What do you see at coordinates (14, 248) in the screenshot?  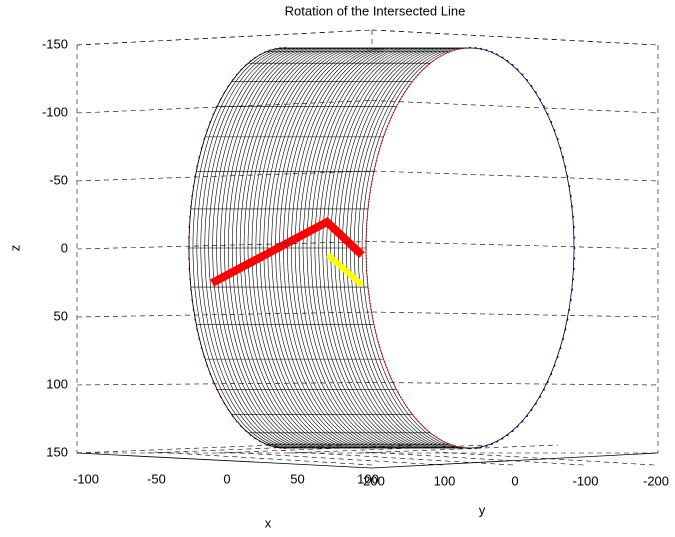 I see `z-axis-label: z` at bounding box center [14, 248].